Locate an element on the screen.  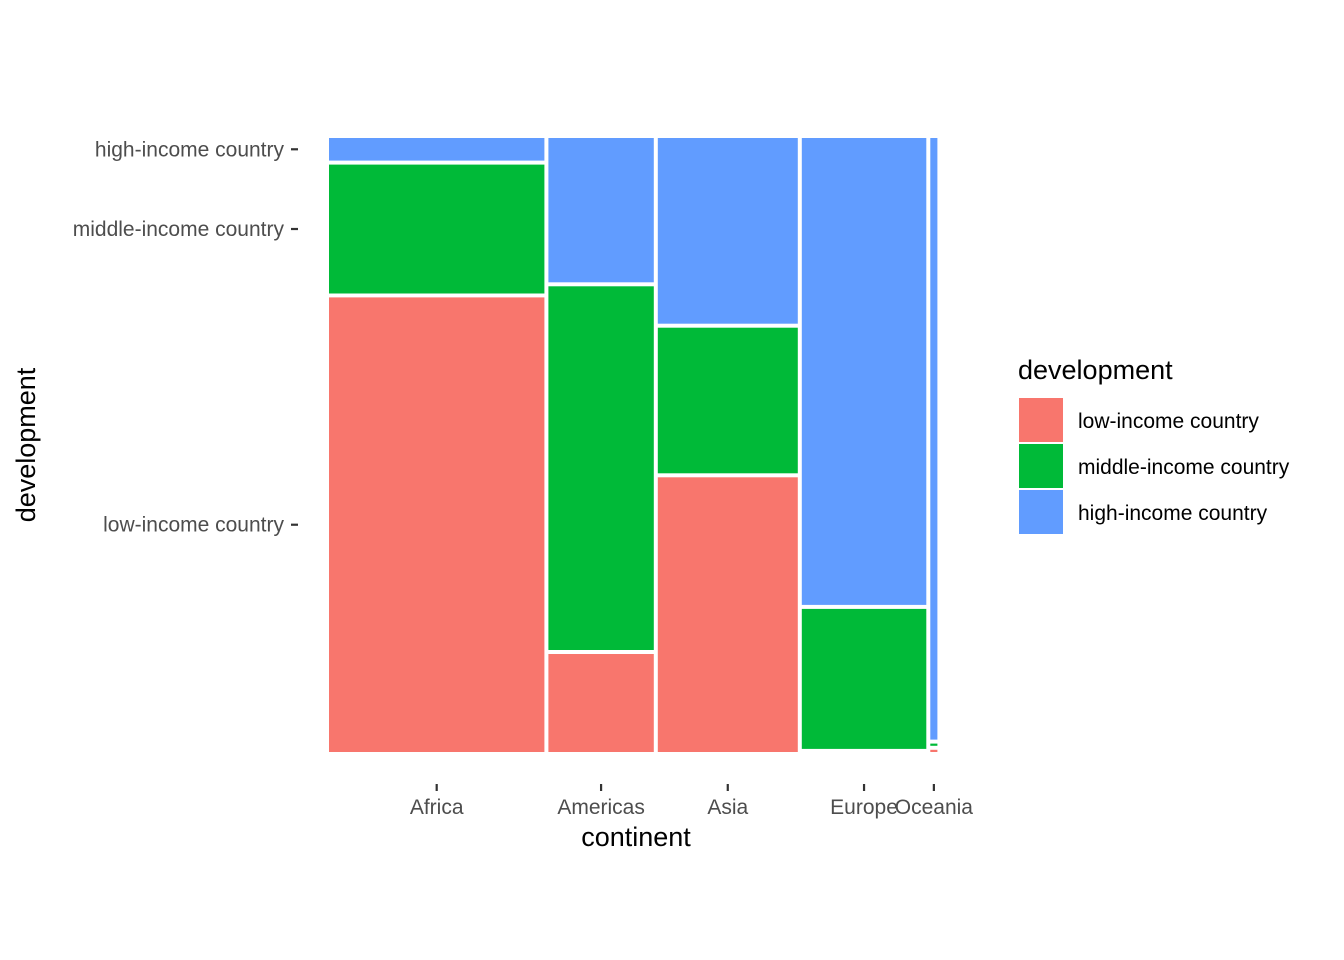
x-tick-label: Oceania is located at coordinates (934, 807).